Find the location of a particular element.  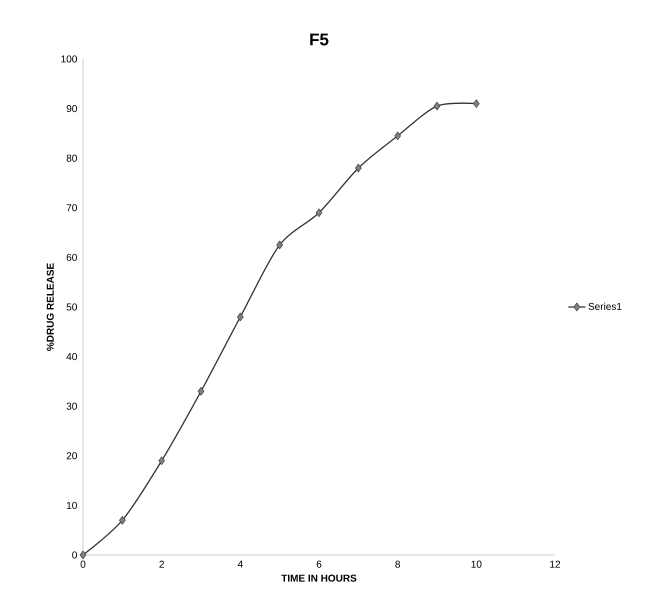

y-tick-label: 100 is located at coordinates (69, 59).